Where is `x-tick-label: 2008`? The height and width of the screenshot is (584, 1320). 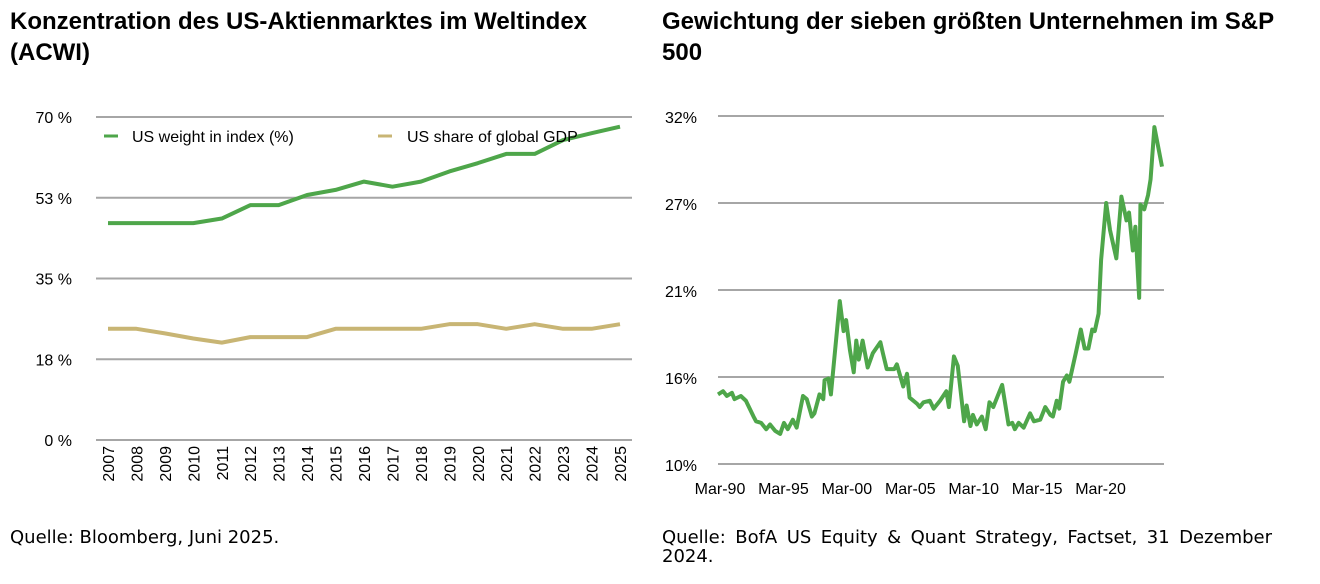 x-tick-label: 2008 is located at coordinates (137, 464).